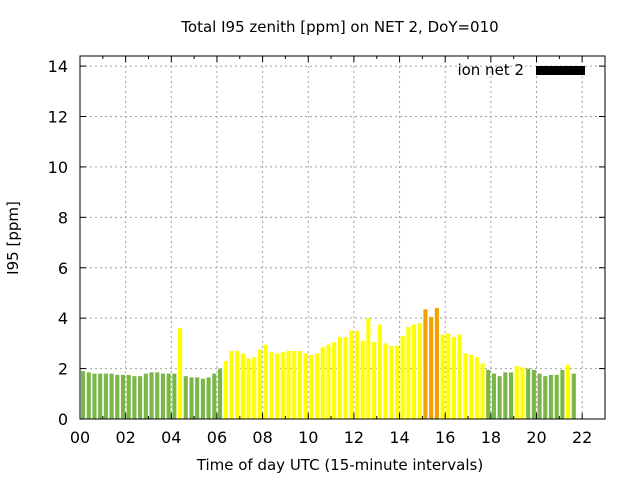 The width and height of the screenshot is (640, 480). Describe the element at coordinates (490, 70) in the screenshot. I see `legend-label: ion net 2` at that location.